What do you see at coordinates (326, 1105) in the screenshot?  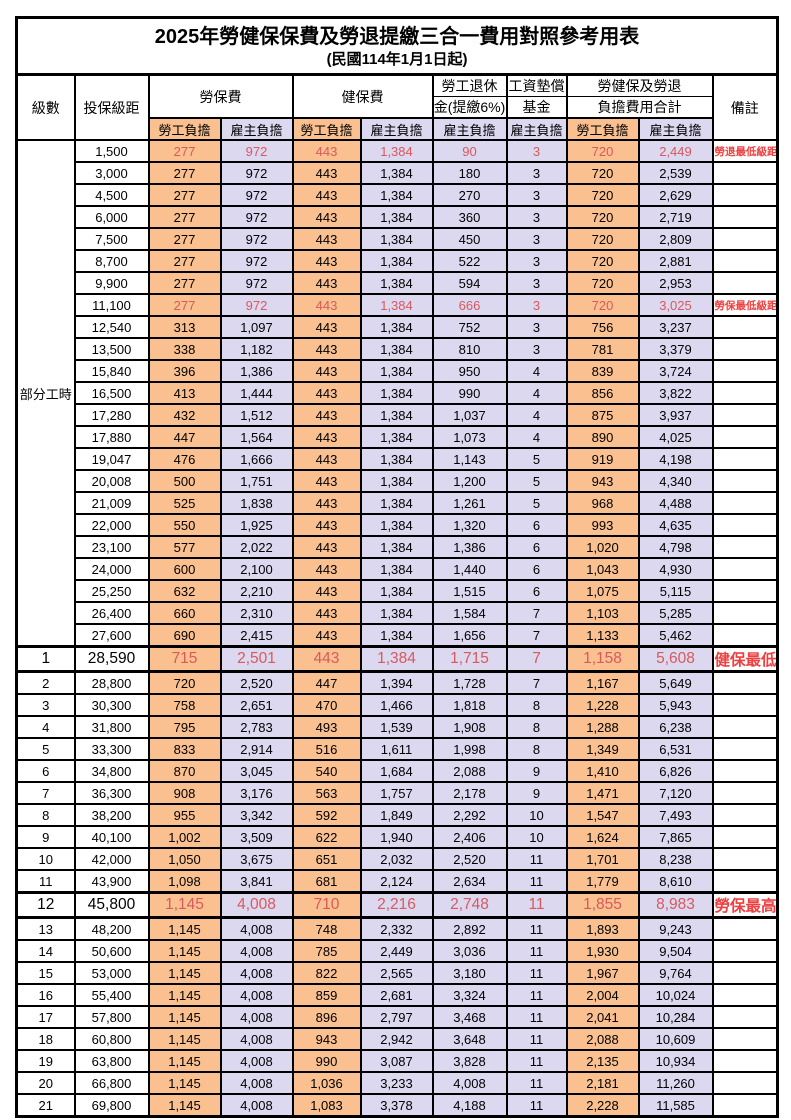 I see `cell-health-employee: 1,083` at bounding box center [326, 1105].